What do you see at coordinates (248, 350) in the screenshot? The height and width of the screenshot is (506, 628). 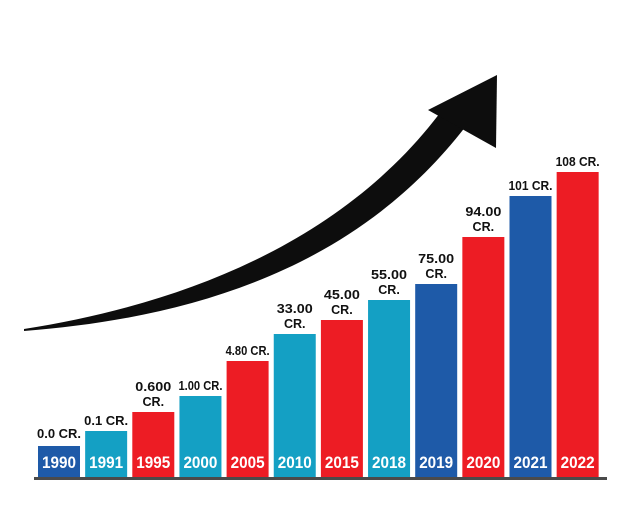 I see `data-label: 4.80 CR.` at bounding box center [248, 350].